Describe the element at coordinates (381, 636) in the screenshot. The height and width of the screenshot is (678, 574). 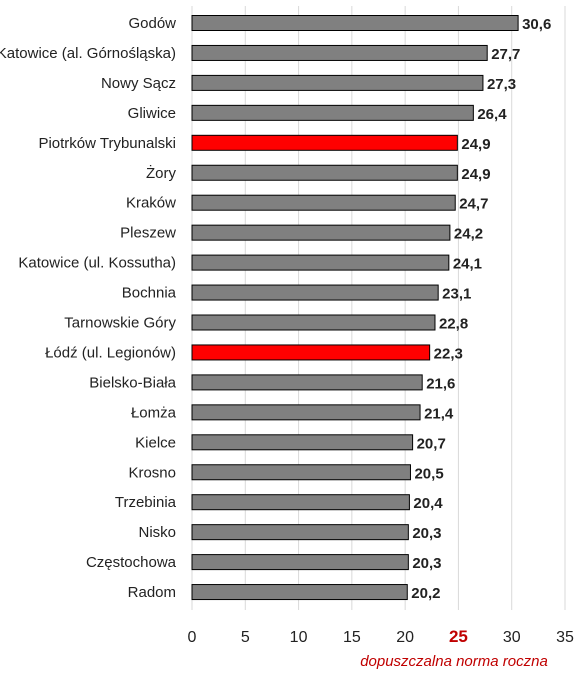
I see `x-axis-ticks: 0 5 10 15 20 25 30 35` at that location.